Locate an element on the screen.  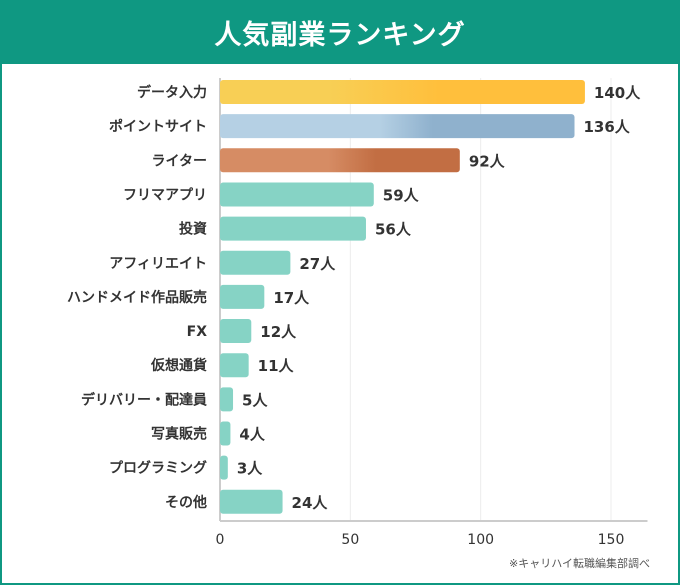
source-note: ※キャリハイ転職編集部調べ is located at coordinates (579, 563).